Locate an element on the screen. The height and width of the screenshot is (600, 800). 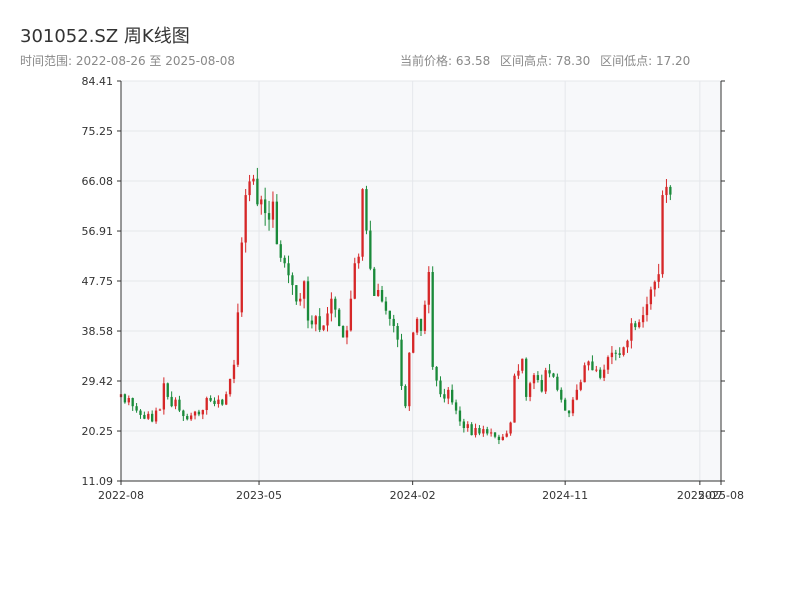
y-tick-label: 56.91 is located at coordinates (98, 231).